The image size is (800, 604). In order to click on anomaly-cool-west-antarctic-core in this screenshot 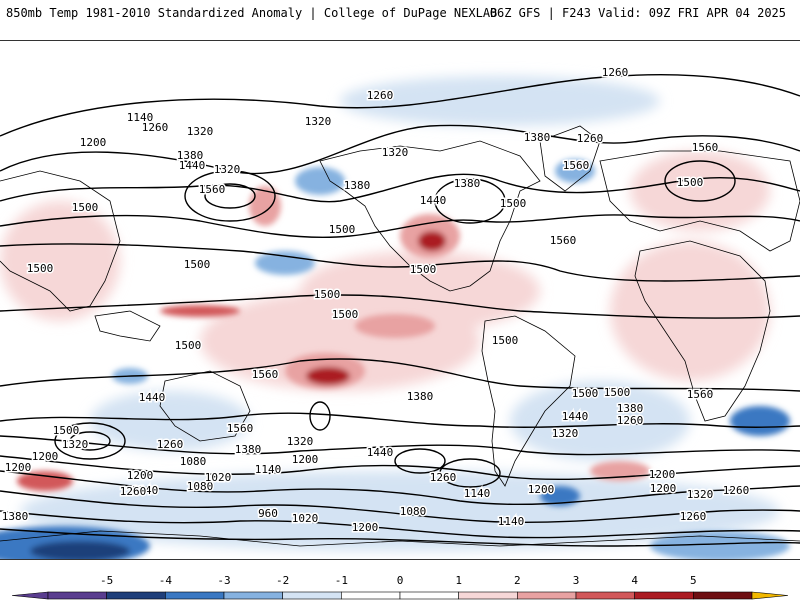, I will do `click(80, 550)`.